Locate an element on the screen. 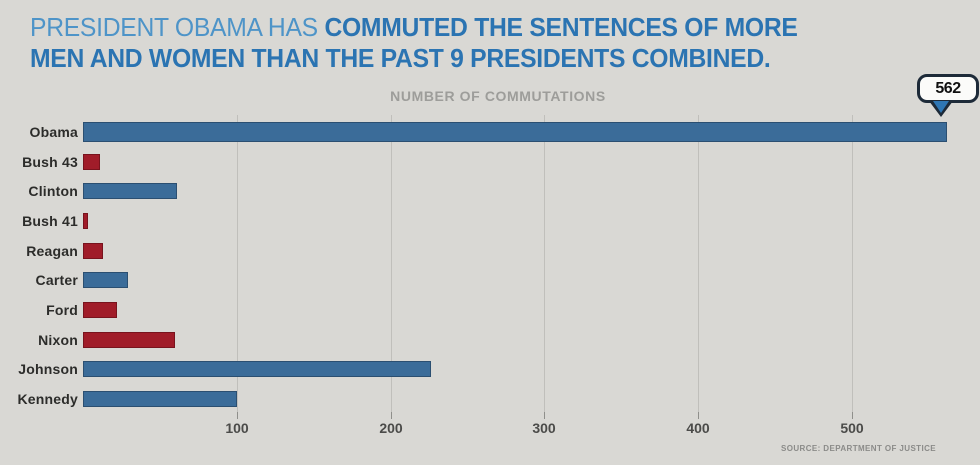 The image size is (980, 465). chart-row-obama: Obama is located at coordinates (490, 132).